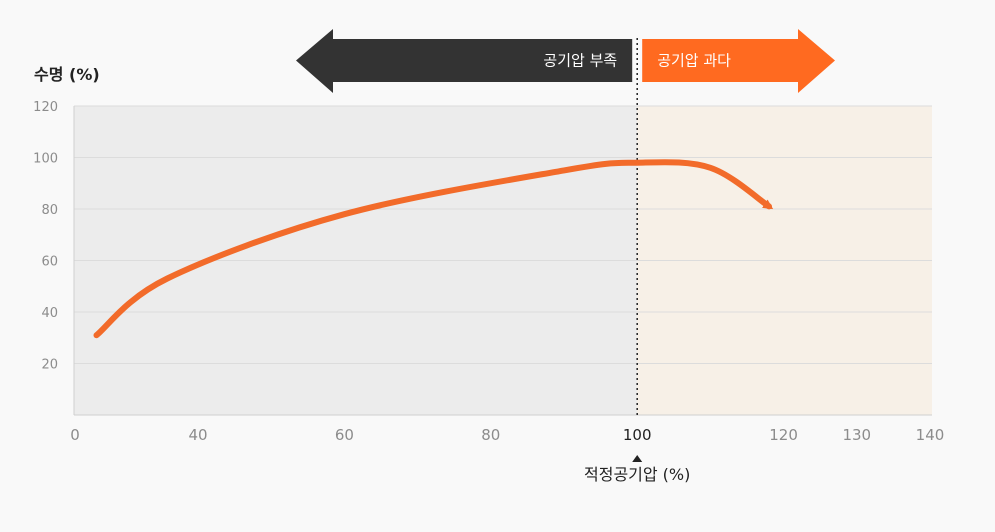 The width and height of the screenshot is (995, 532). What do you see at coordinates (344, 435) in the screenshot?
I see `x-tick-label: 60` at bounding box center [344, 435].